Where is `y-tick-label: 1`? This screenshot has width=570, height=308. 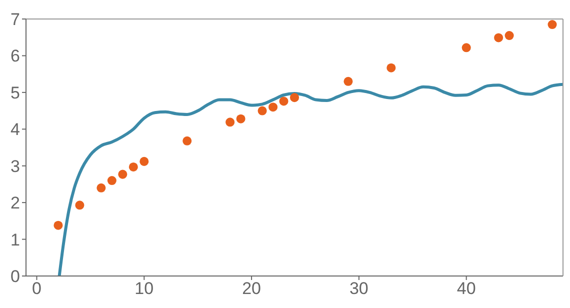 y-tick-label: 1 is located at coordinates (15, 240).